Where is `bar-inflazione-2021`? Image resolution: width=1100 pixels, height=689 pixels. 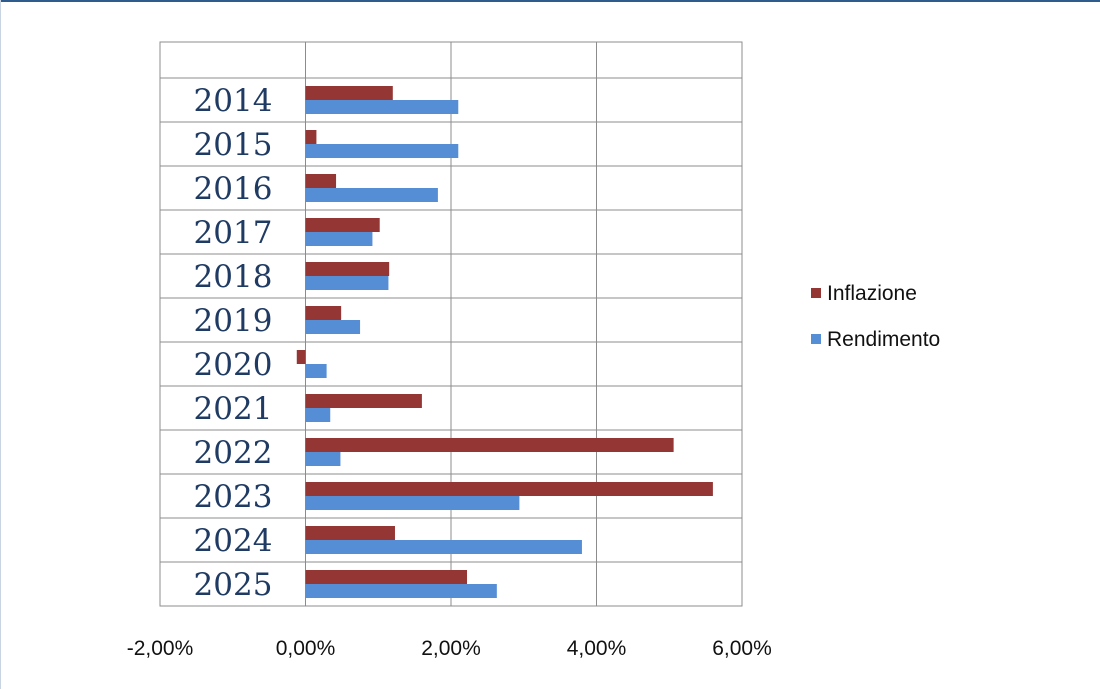 bar-inflazione-2021 is located at coordinates (363, 401).